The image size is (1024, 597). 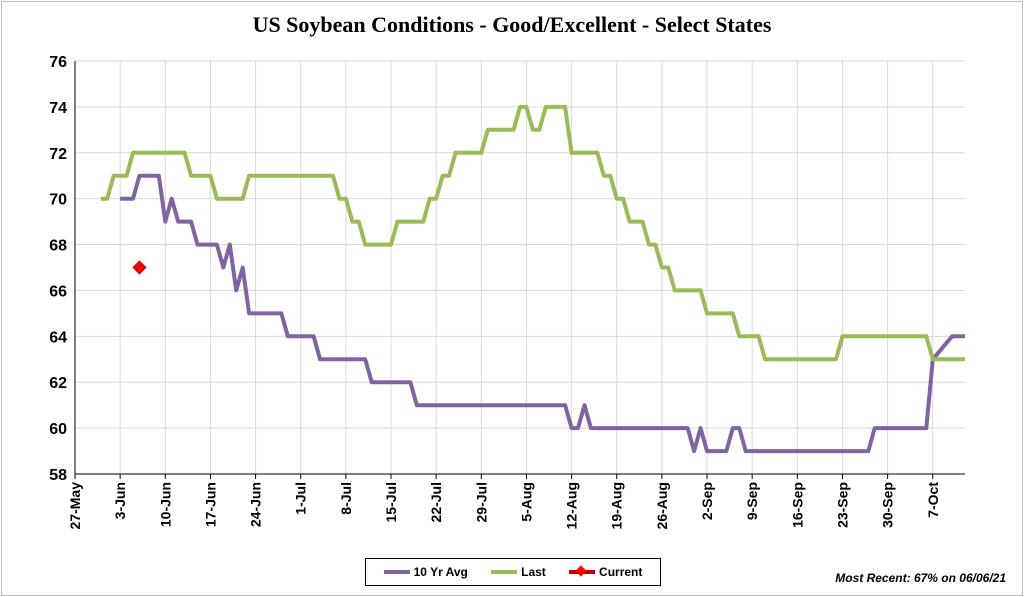 What do you see at coordinates (662, 505) in the screenshot?
I see `x-tick-label: 26-Aug` at bounding box center [662, 505].